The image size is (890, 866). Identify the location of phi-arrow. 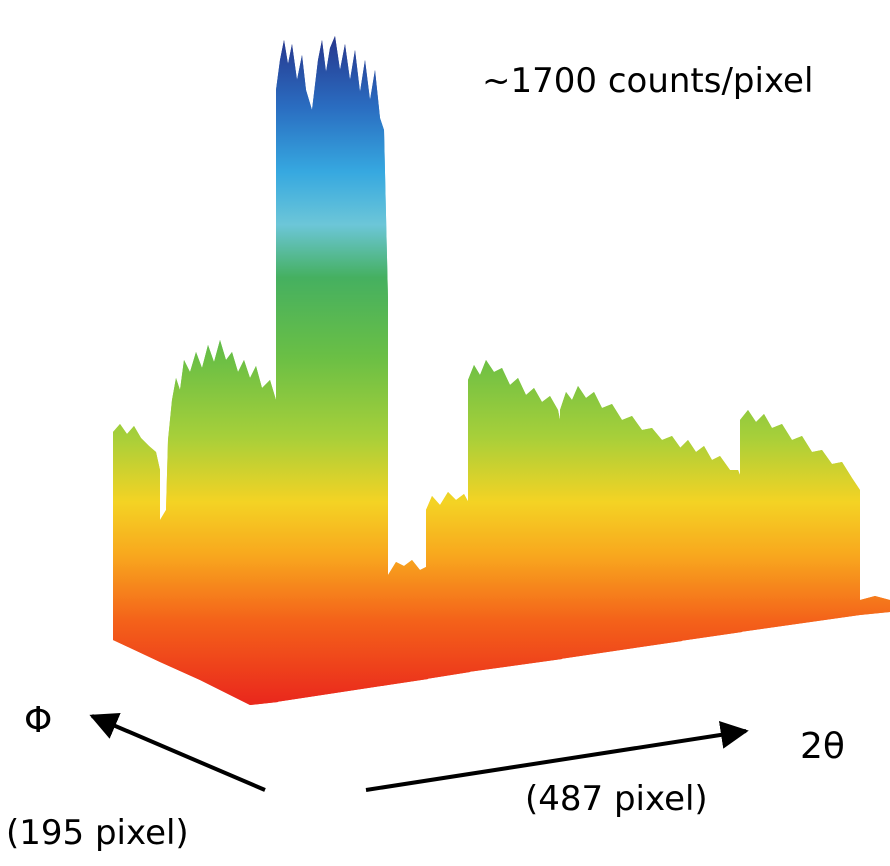
(177, 752).